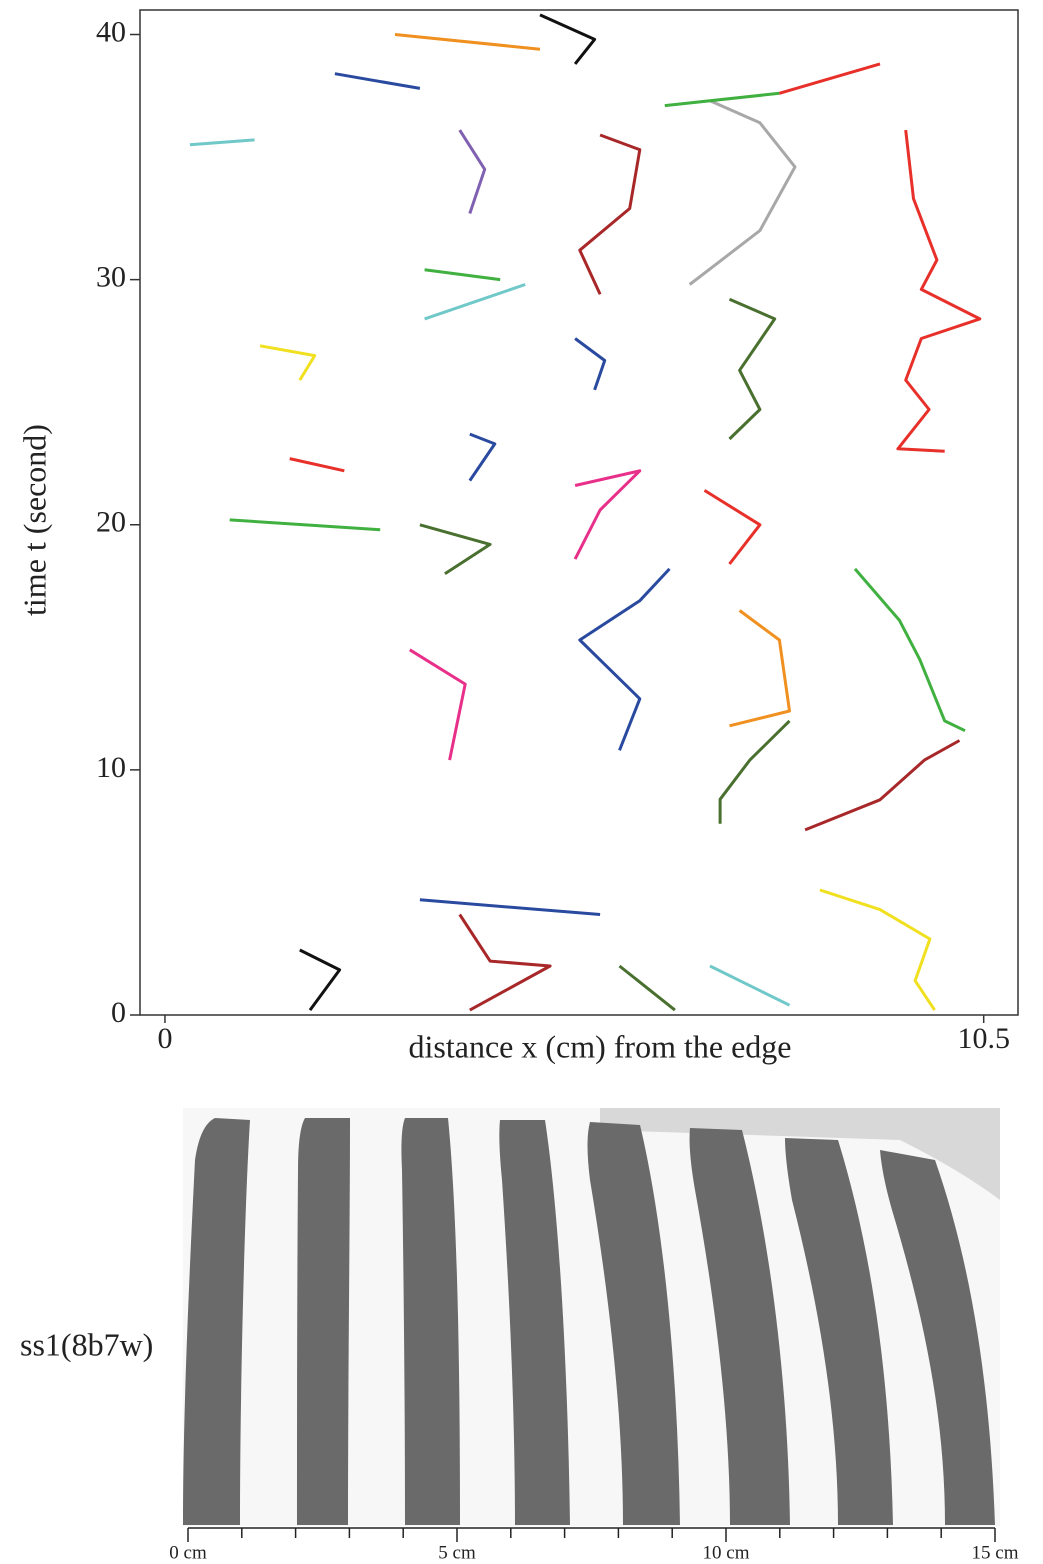 The image size is (1043, 1564). I want to click on y-axis-label: time t (second), so click(34, 520).